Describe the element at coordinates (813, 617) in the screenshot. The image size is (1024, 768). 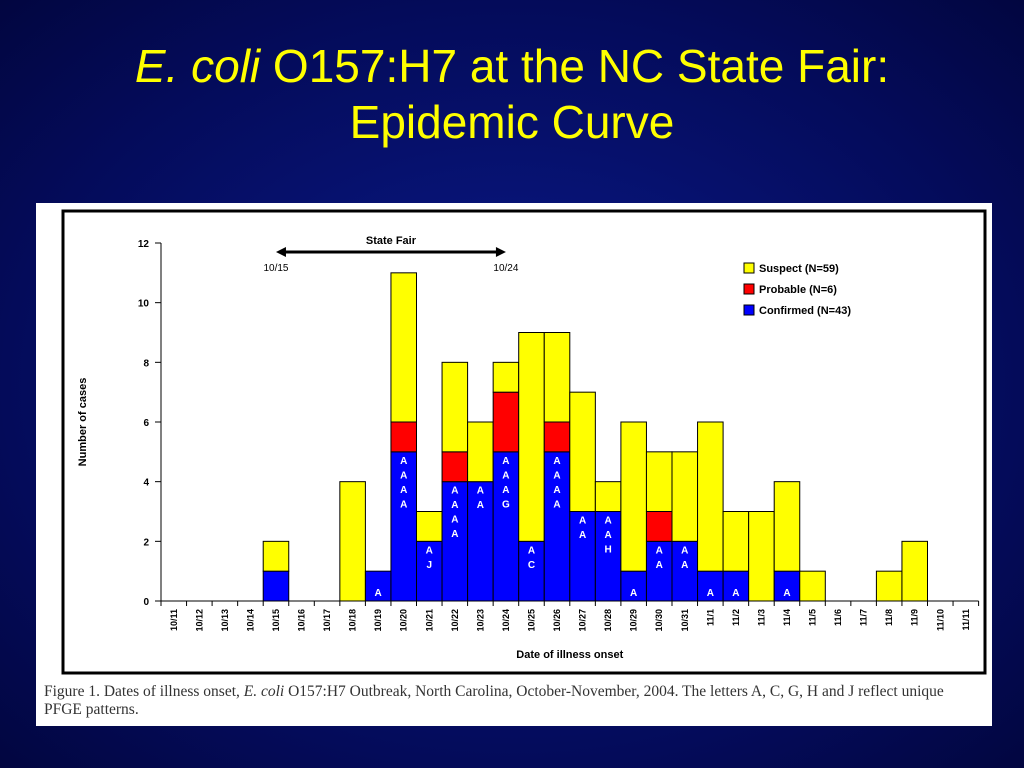
I see `x-tick-label: 11/5` at that location.